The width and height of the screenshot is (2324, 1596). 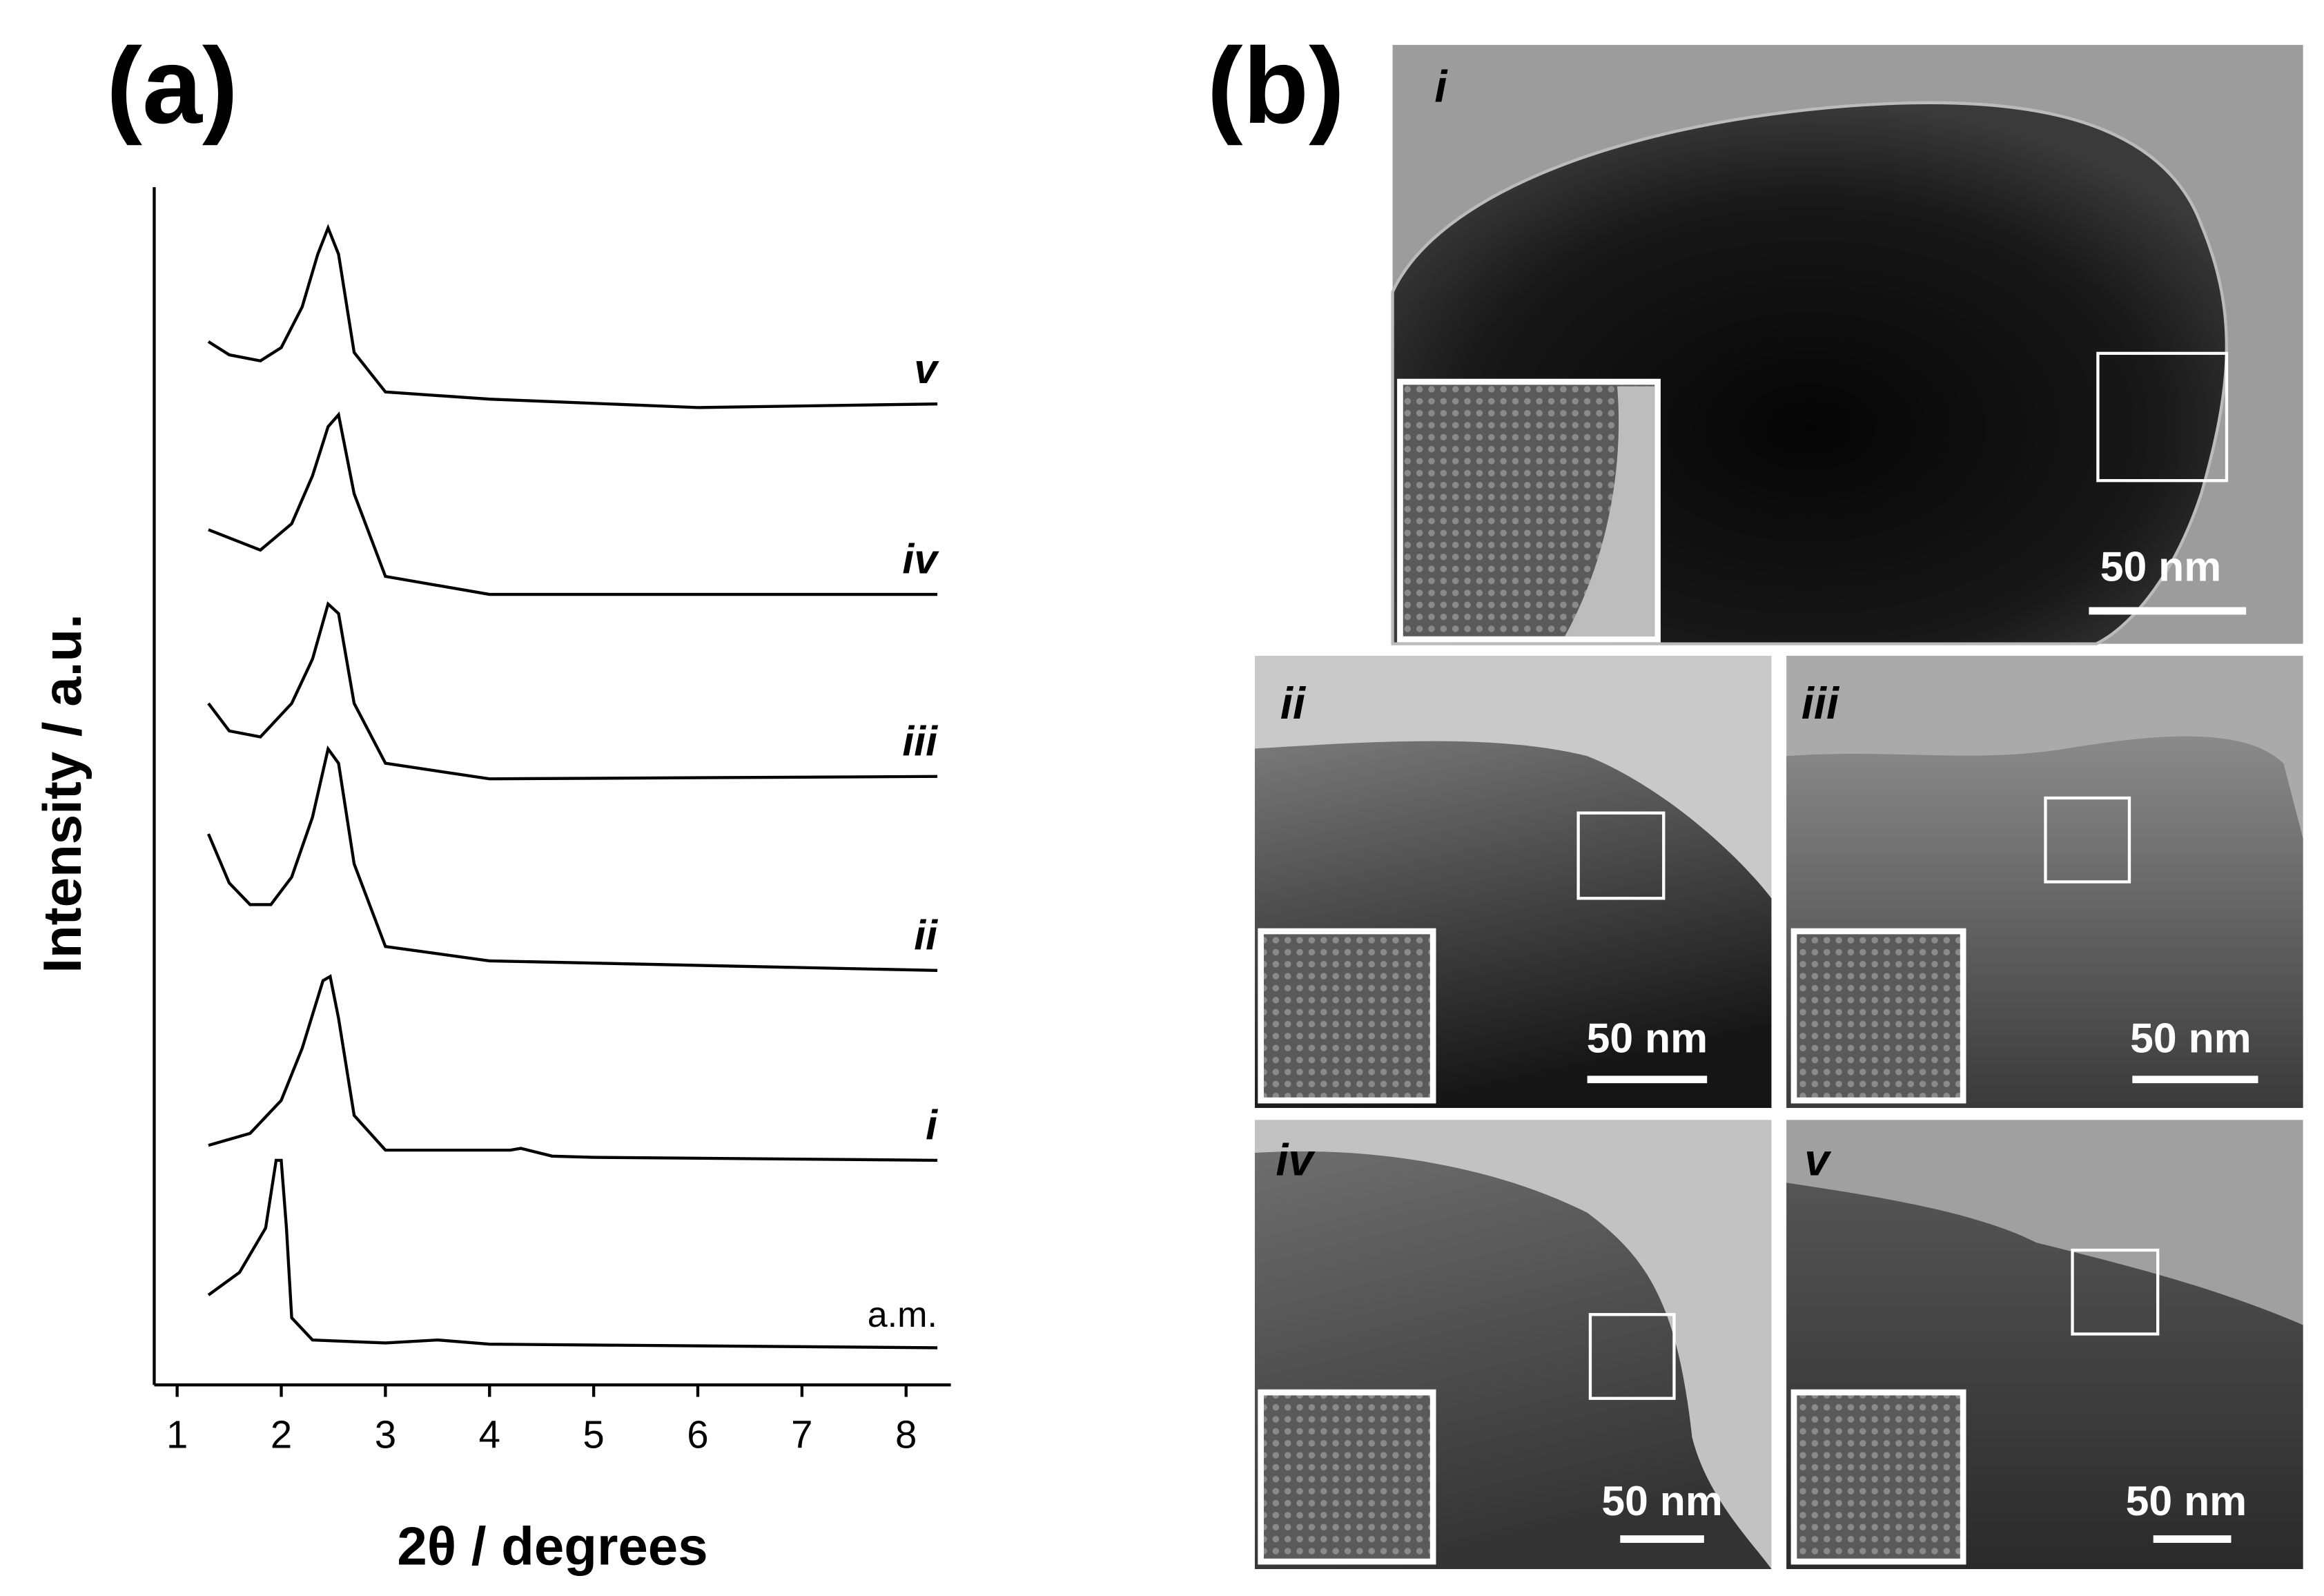 What do you see at coordinates (1610, 511) in the screenshot?
I see `inset-edge` at bounding box center [1610, 511].